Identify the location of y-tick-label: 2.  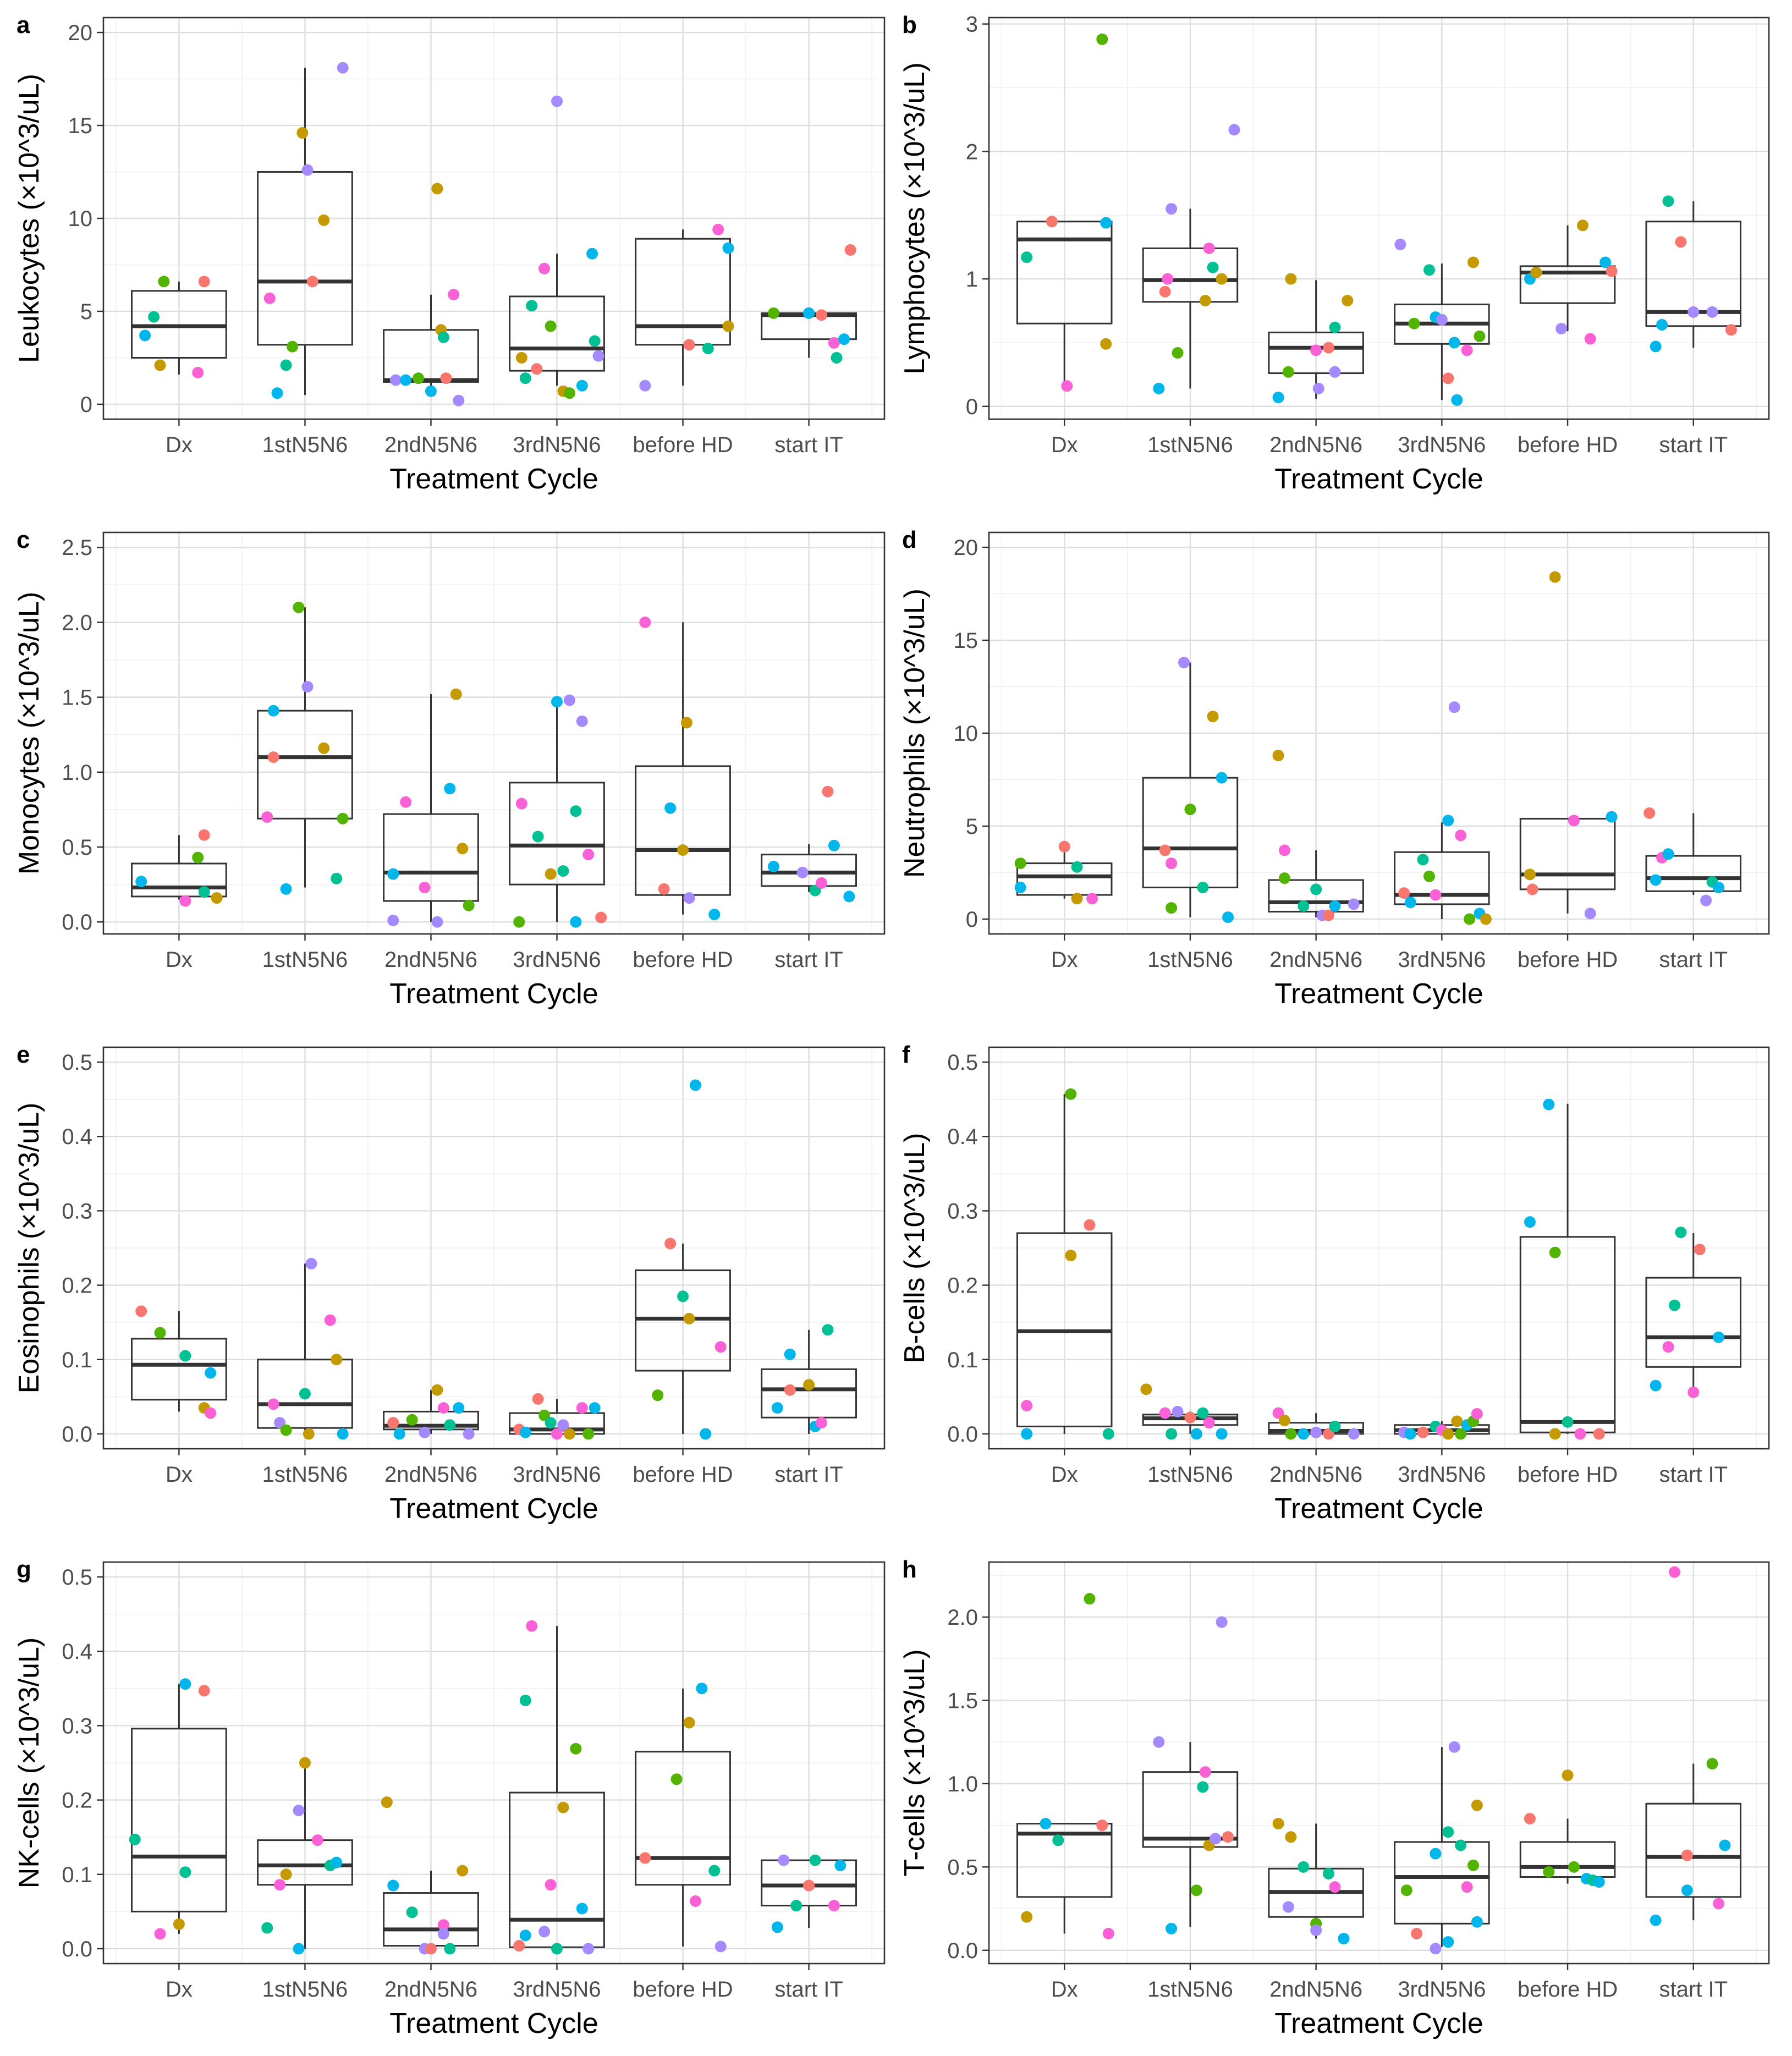
(972, 152).